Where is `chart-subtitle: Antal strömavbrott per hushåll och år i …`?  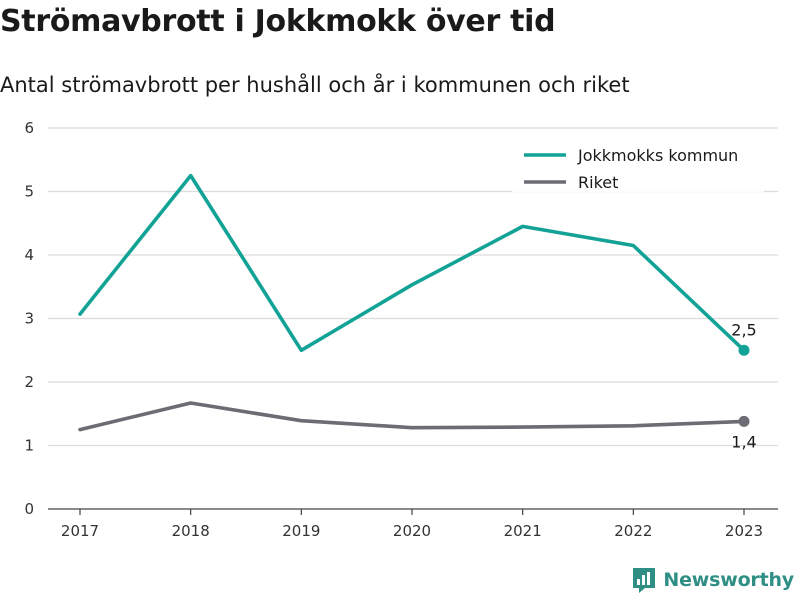 chart-subtitle: Antal strömavbrott per hushåll och år i … is located at coordinates (315, 85).